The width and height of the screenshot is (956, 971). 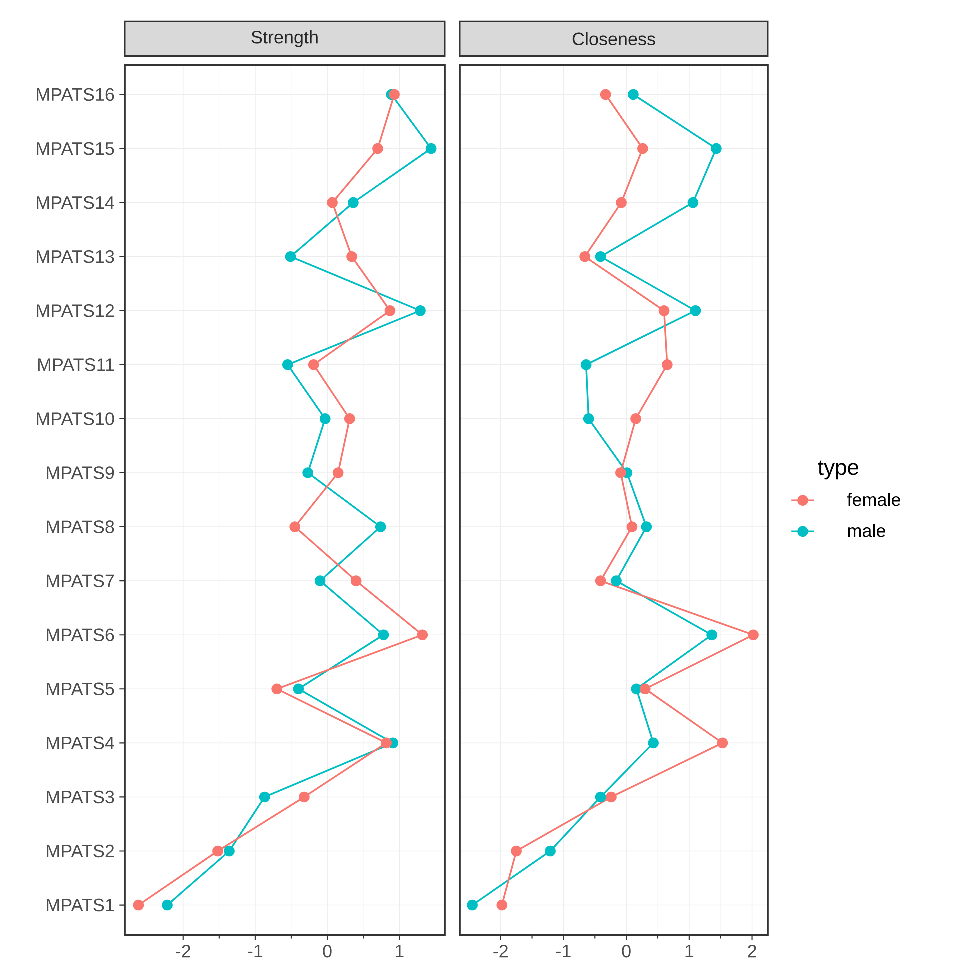 I want to click on y-tick-label: MPATS1, so click(x=80, y=905).